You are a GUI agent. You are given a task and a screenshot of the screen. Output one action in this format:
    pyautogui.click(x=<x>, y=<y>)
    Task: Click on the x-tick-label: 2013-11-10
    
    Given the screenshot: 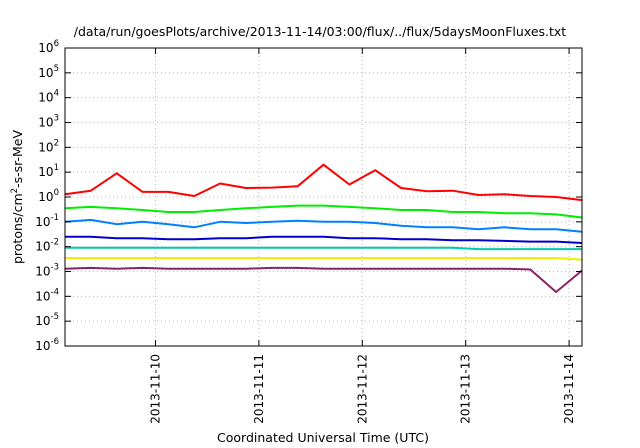 What is the action you would take?
    pyautogui.click(x=155, y=389)
    